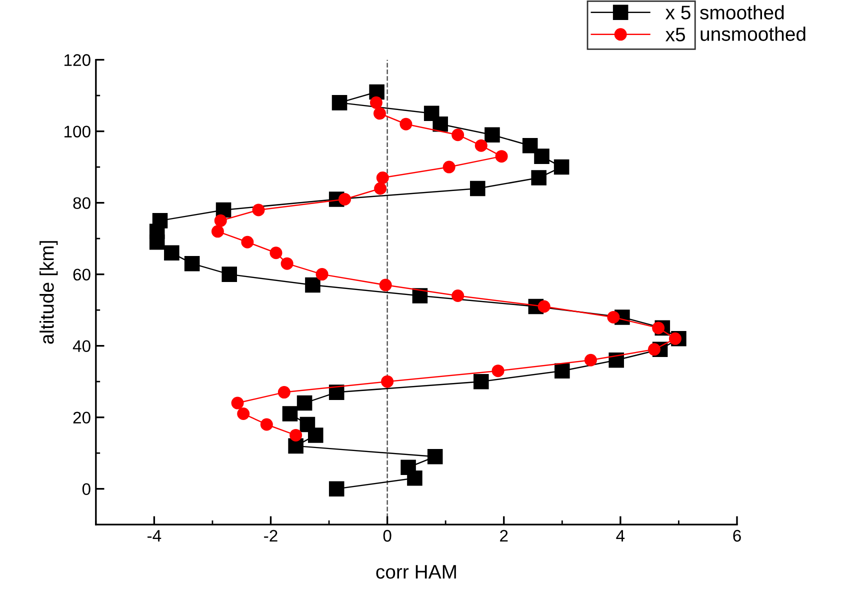 The image size is (864, 610). What do you see at coordinates (387, 536) in the screenshot?
I see `x-tick-label: 0` at bounding box center [387, 536].